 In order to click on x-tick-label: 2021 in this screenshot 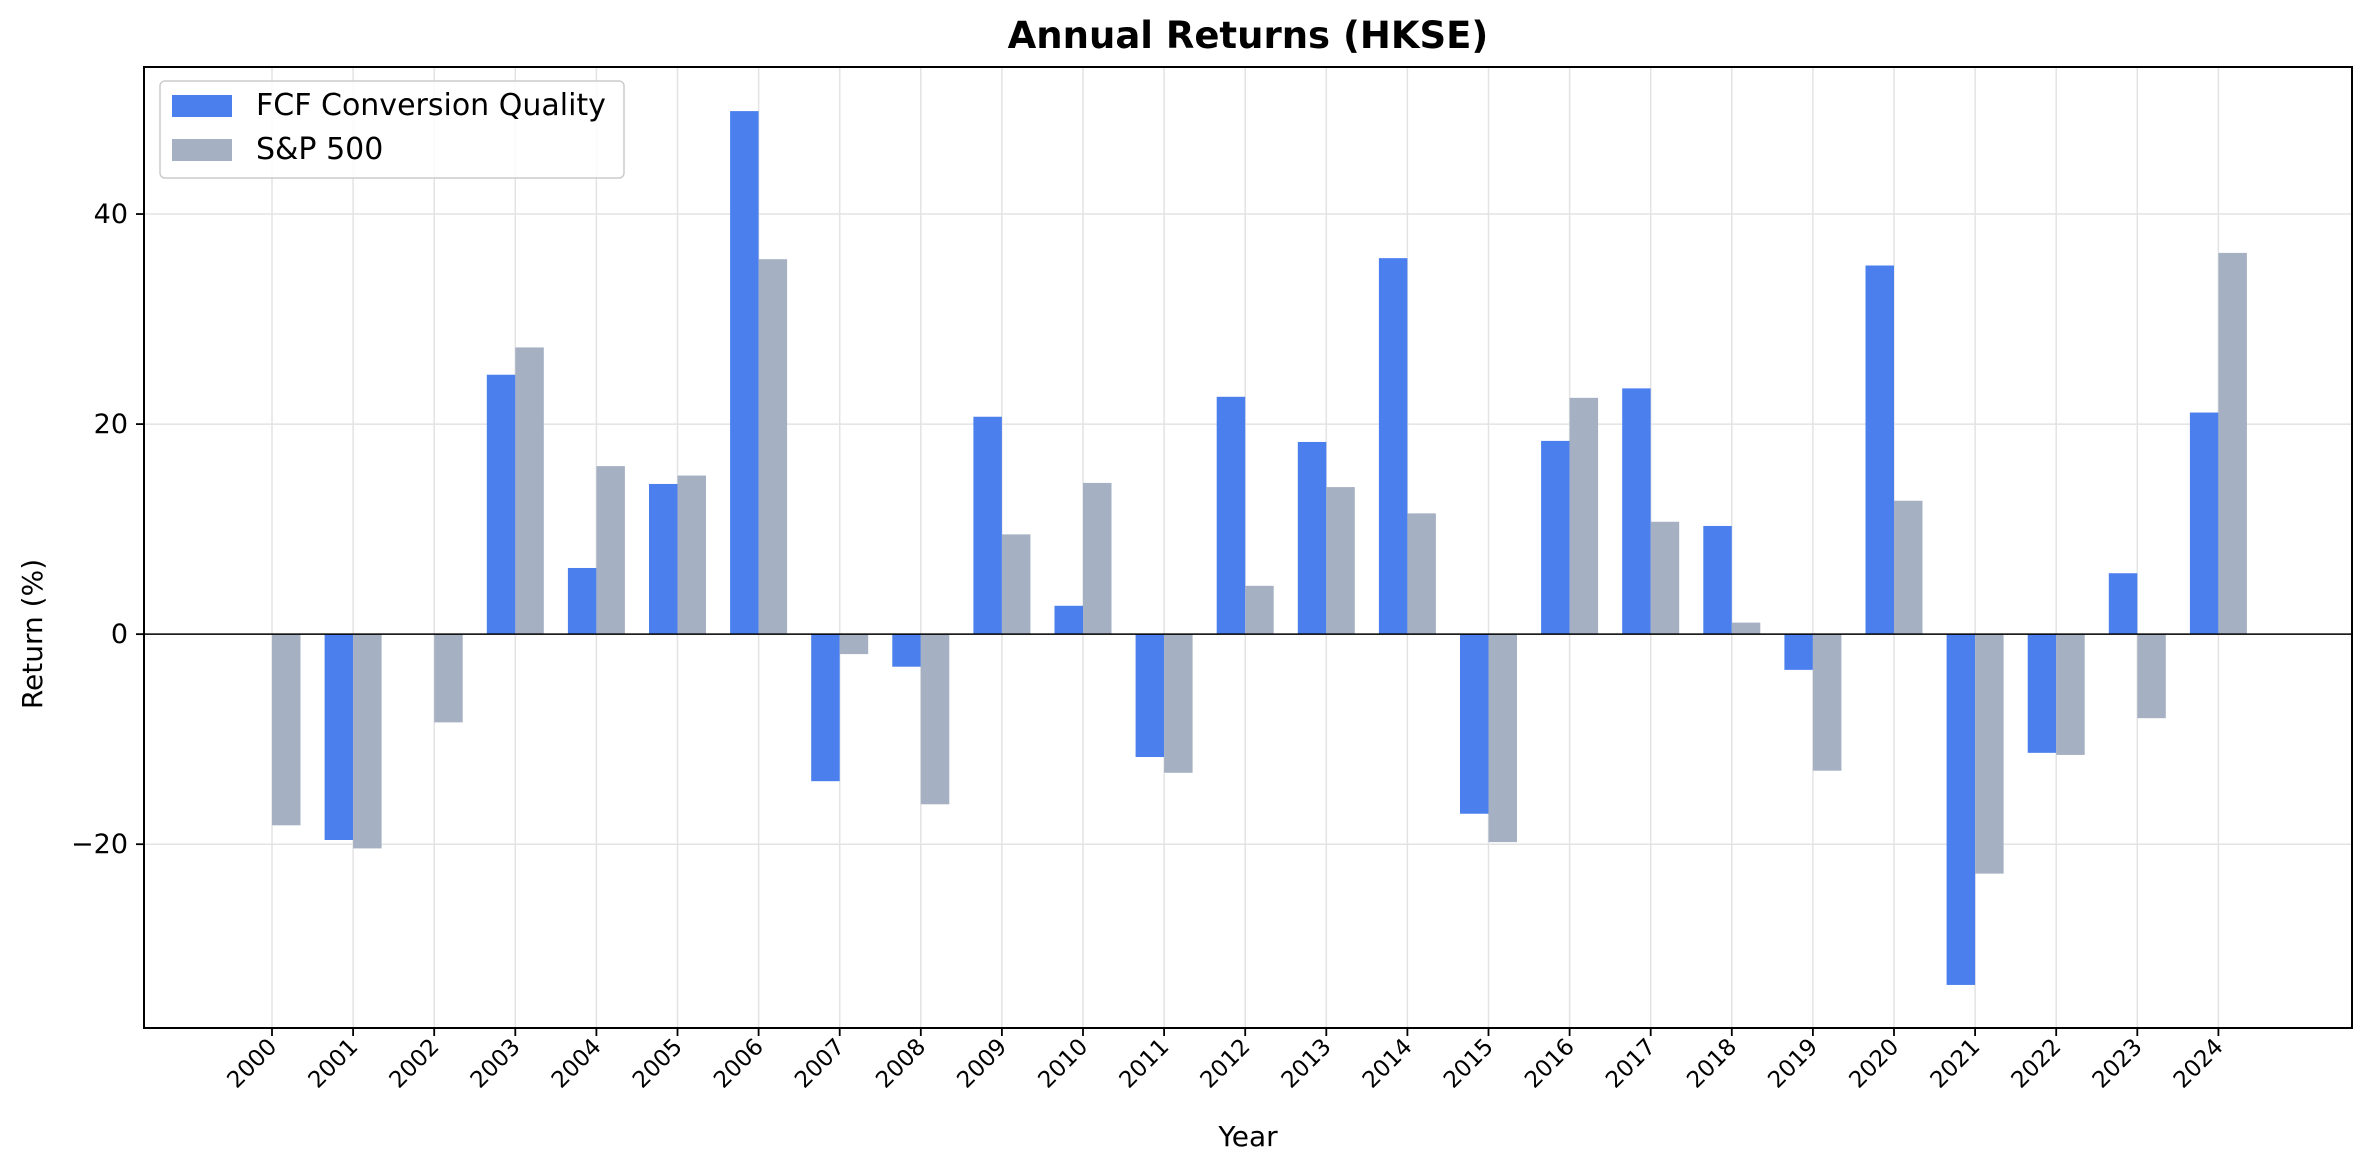, I will do `click(1956, 1064)`.